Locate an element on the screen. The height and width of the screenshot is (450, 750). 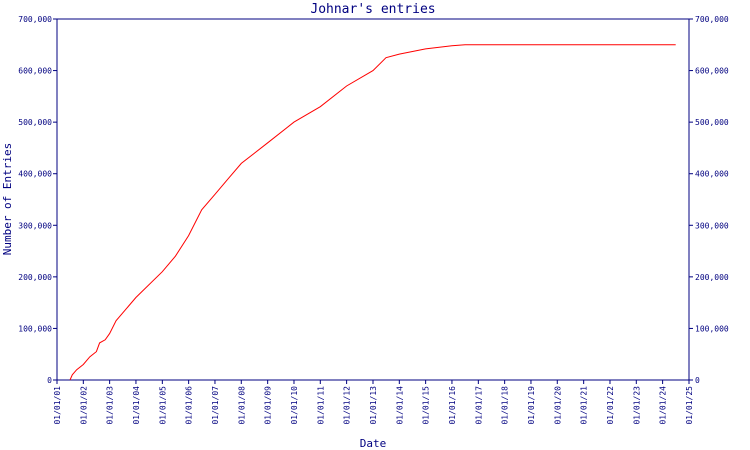
y-tick-label-left: 600,000 is located at coordinates (35, 71).